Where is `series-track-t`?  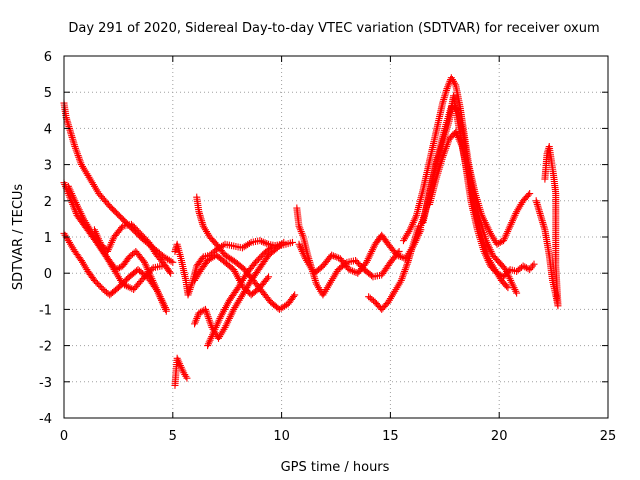 series-track-t is located at coordinates (551, 225).